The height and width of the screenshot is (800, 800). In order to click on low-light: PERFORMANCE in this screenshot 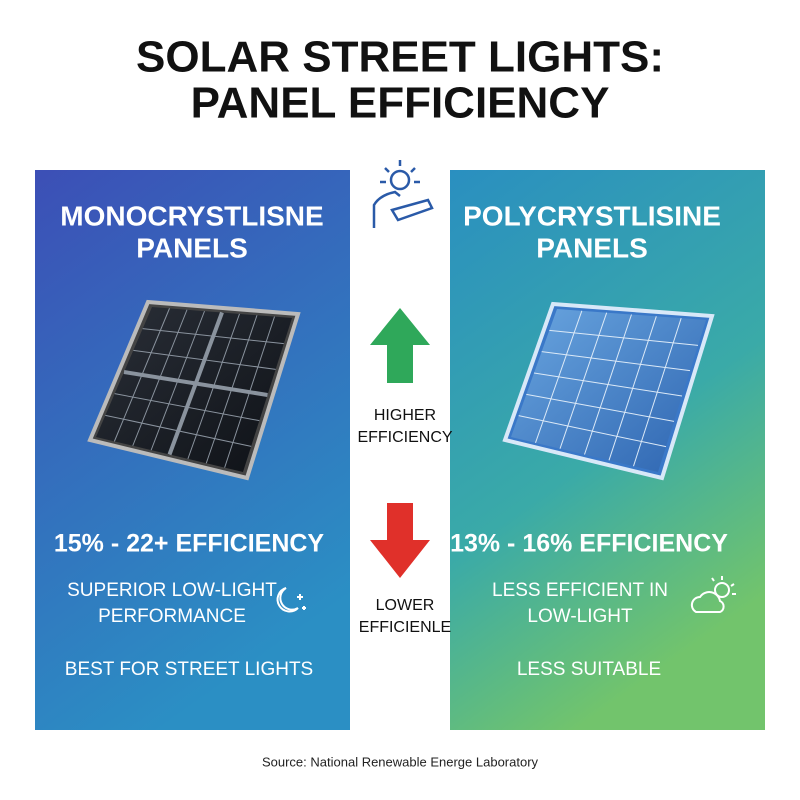, I will do `click(172, 616)`.